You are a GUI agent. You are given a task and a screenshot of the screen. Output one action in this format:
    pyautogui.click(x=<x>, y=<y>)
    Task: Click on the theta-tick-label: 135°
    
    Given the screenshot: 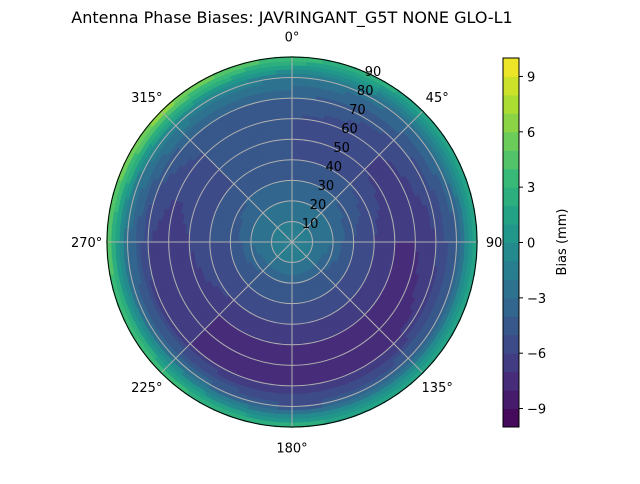 What is the action you would take?
    pyautogui.click(x=437, y=388)
    